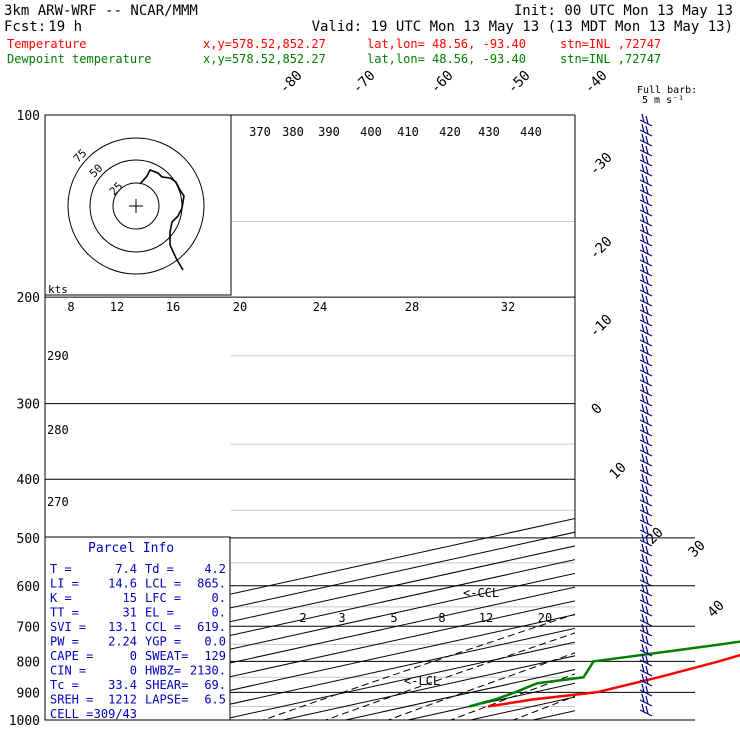 The height and width of the screenshot is (740, 740). I want to click on parcel-value: 0, so click(133, 656).